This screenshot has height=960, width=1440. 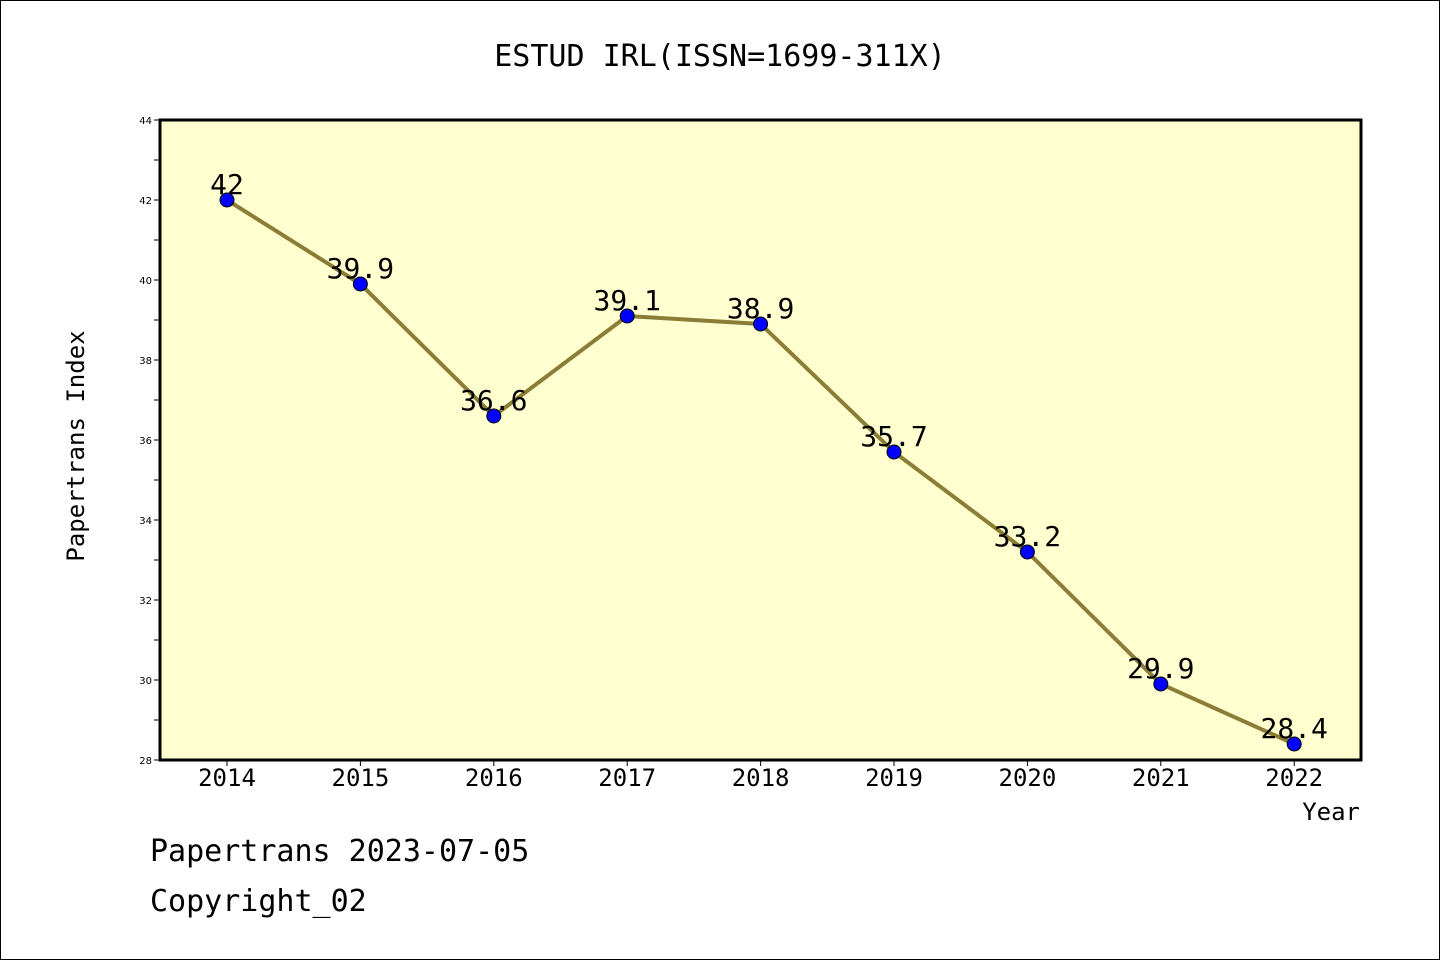 What do you see at coordinates (627, 778) in the screenshot?
I see `x-tick-label: 2017` at bounding box center [627, 778].